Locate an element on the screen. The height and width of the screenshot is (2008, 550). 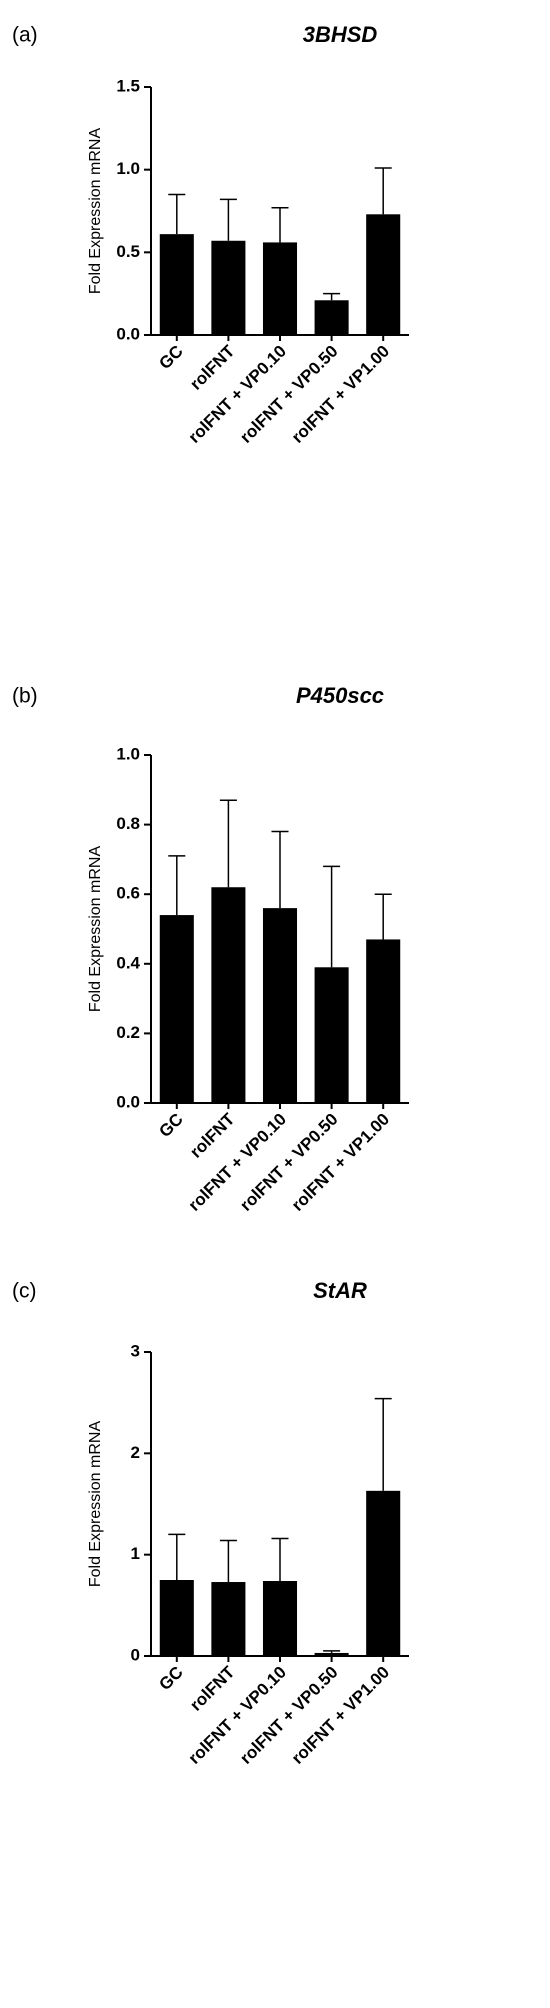
panel-label: (b) is located at coordinates (25, 696).